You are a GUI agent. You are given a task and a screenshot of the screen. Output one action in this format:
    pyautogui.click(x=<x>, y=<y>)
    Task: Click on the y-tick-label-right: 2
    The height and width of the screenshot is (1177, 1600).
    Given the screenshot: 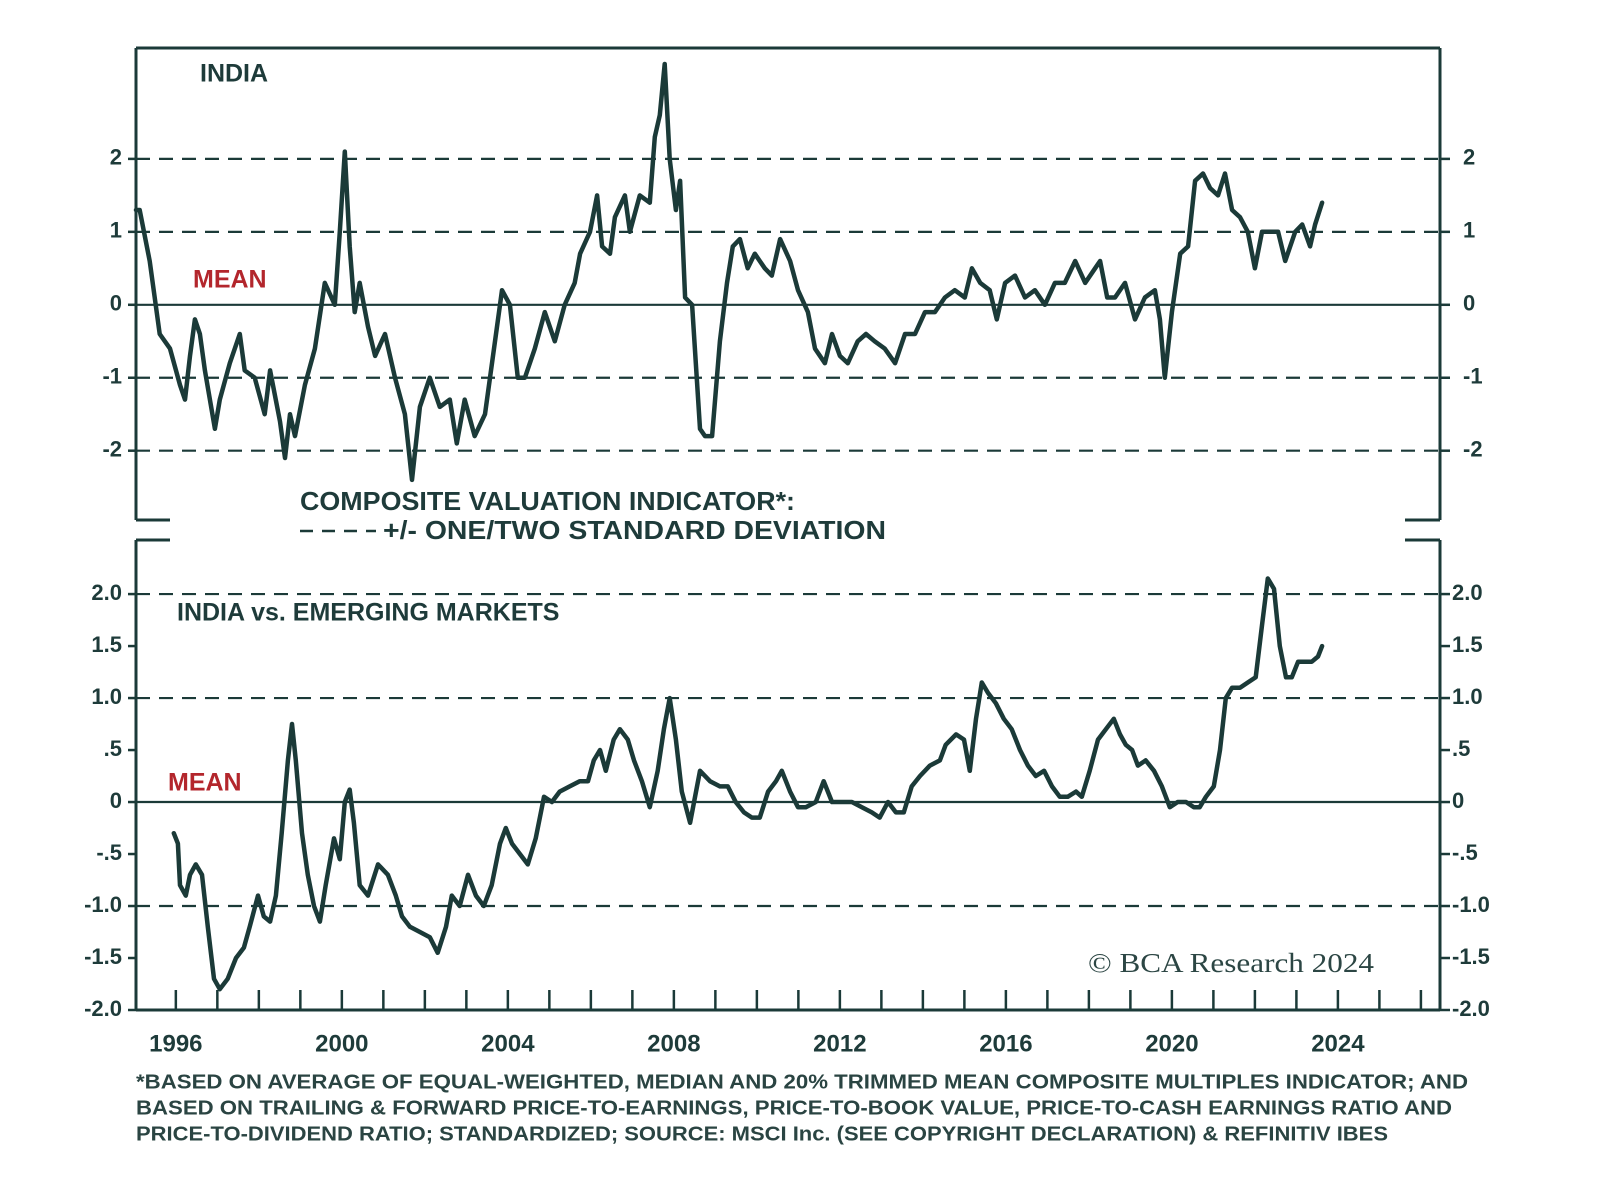 What is the action you would take?
    pyautogui.click(x=1469, y=157)
    